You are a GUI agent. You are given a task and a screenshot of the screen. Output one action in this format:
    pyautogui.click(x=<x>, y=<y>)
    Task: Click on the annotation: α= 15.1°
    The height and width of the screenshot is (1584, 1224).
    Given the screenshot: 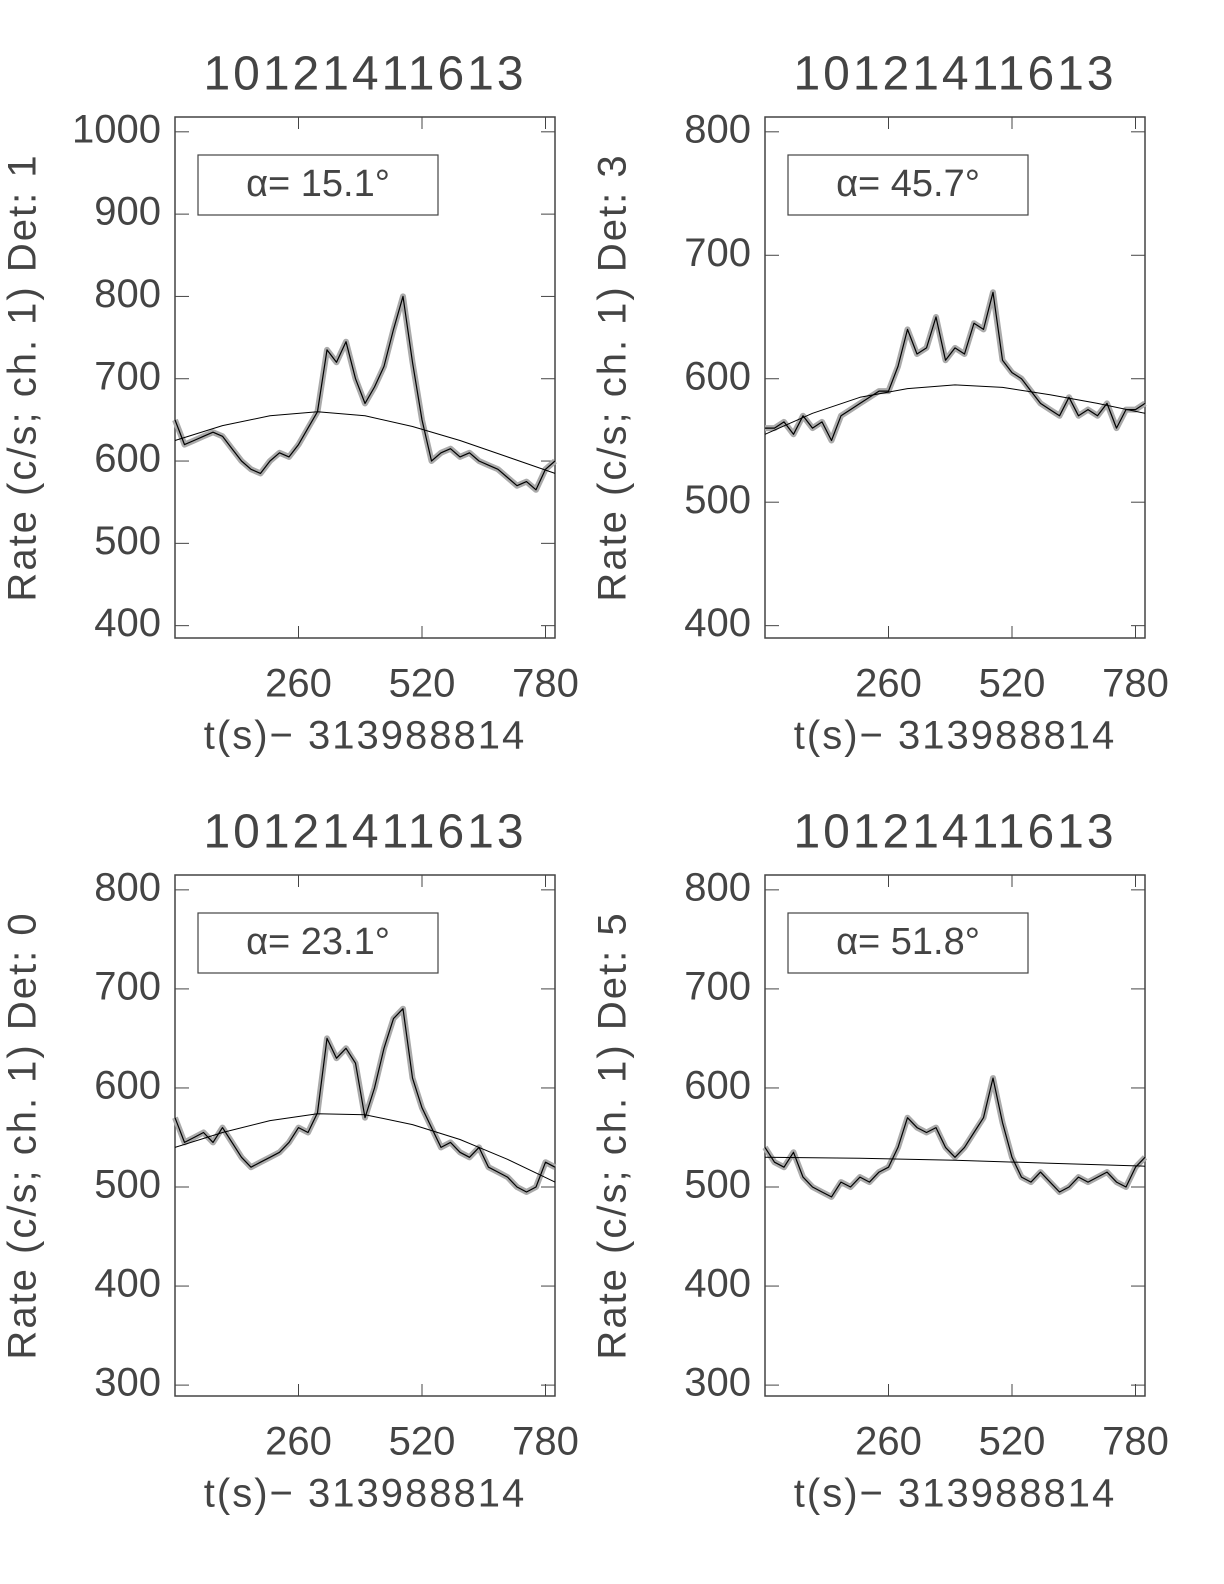 What is the action you would take?
    pyautogui.click(x=318, y=184)
    